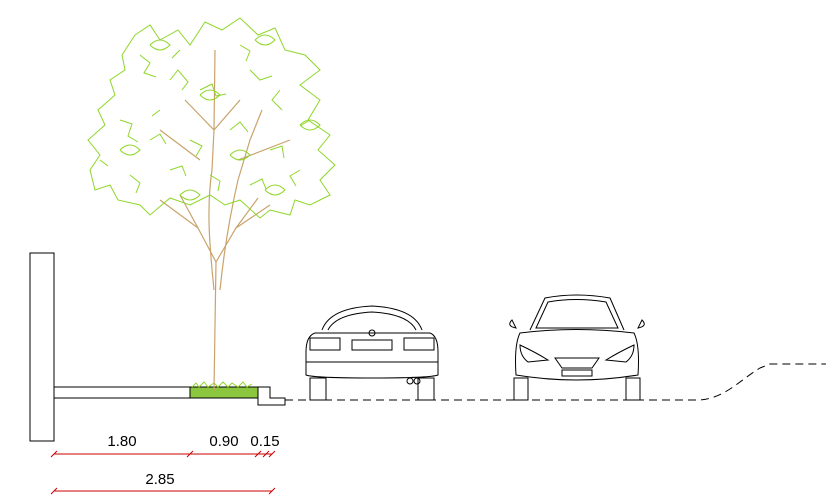 The height and width of the screenshot is (501, 826). What do you see at coordinates (224, 392) in the screenshot?
I see `grass-strip` at bounding box center [224, 392].